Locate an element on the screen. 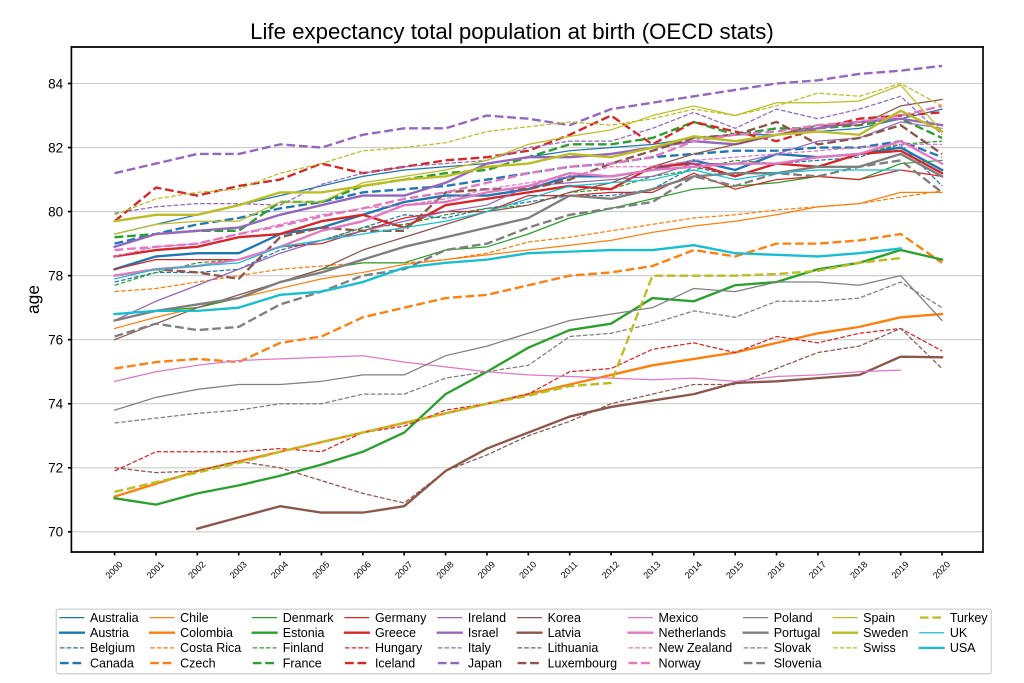 This screenshot has width=1024, height=683. svg-text: Belgium is located at coordinates (112, 648).